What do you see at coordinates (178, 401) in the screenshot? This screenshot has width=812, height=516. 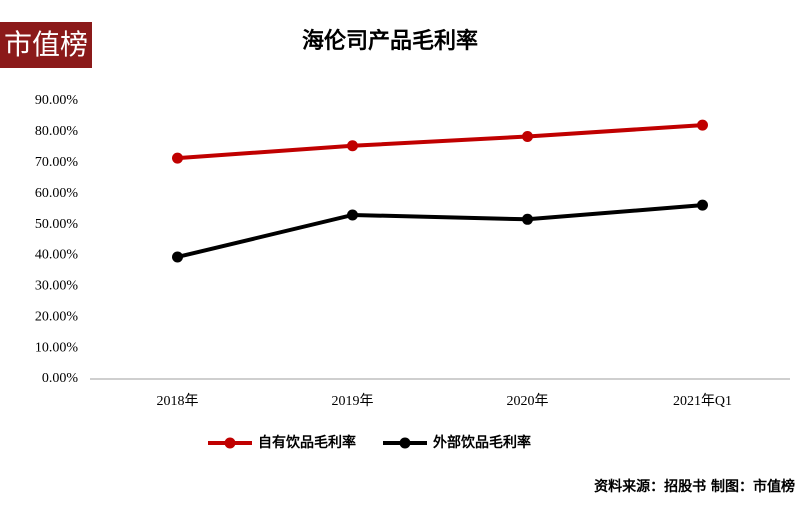 I see `x-tick-label: 2018年` at bounding box center [178, 401].